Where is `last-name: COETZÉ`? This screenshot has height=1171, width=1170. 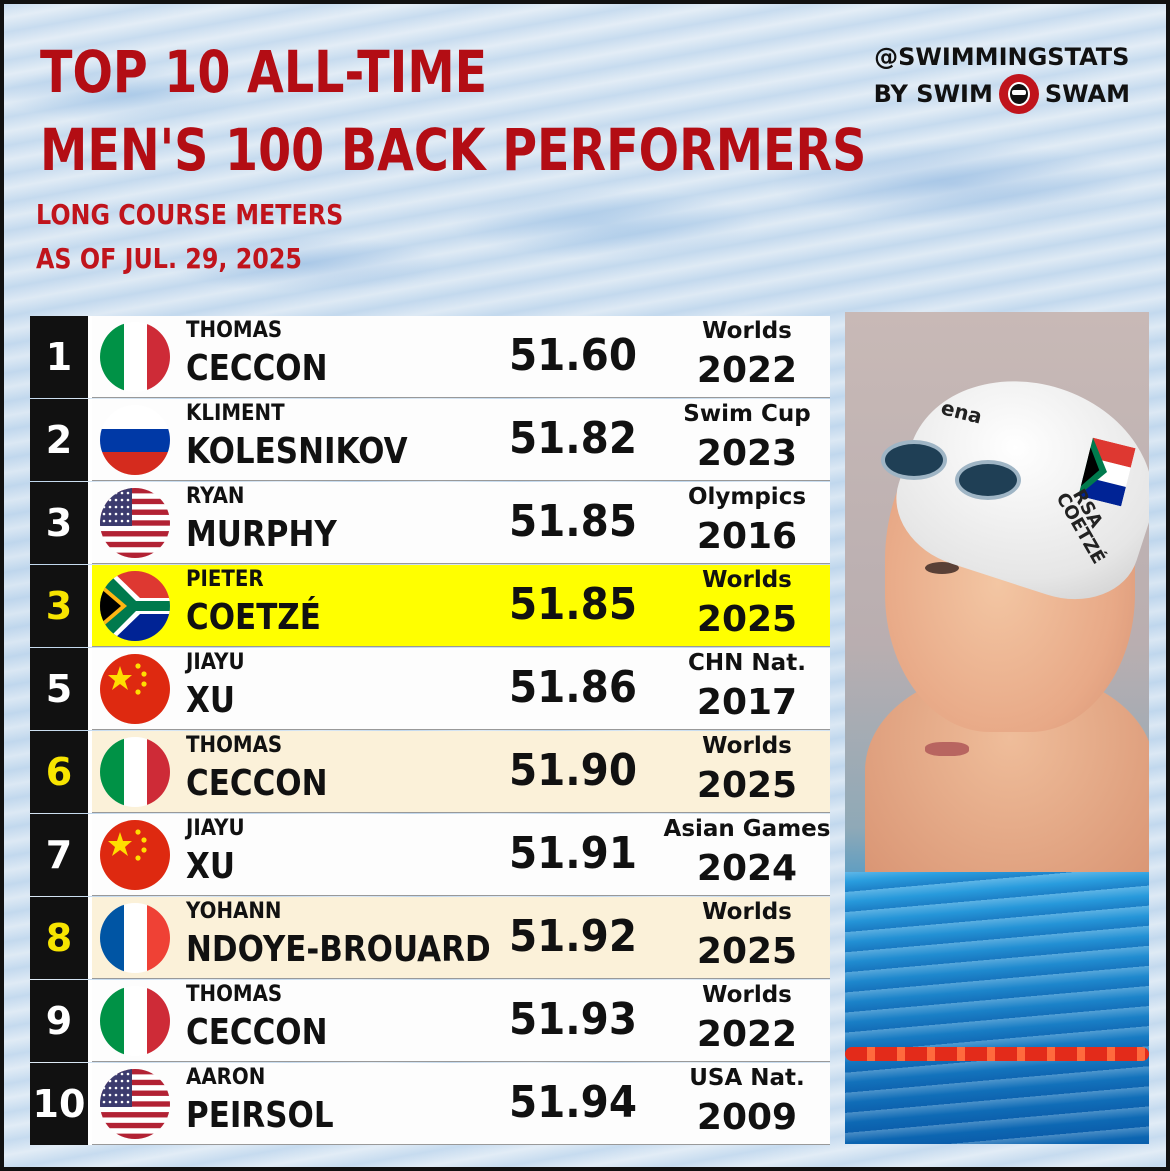 last-name: COETZÉ is located at coordinates (253, 617).